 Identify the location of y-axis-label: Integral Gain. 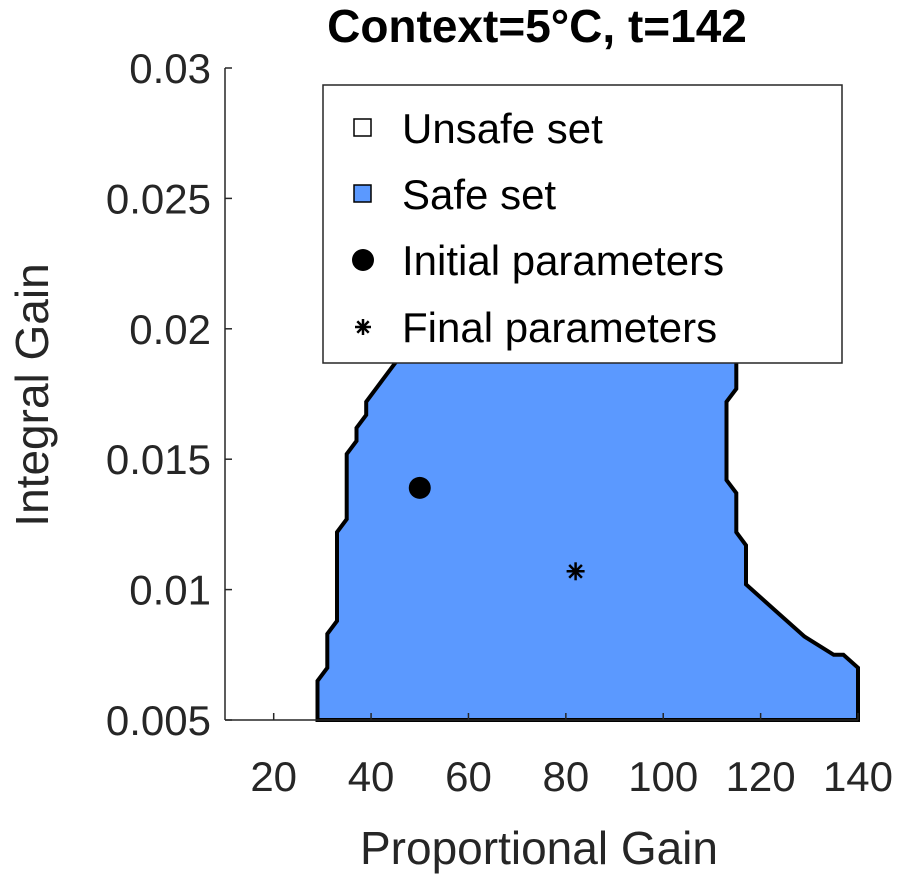
(32, 394).